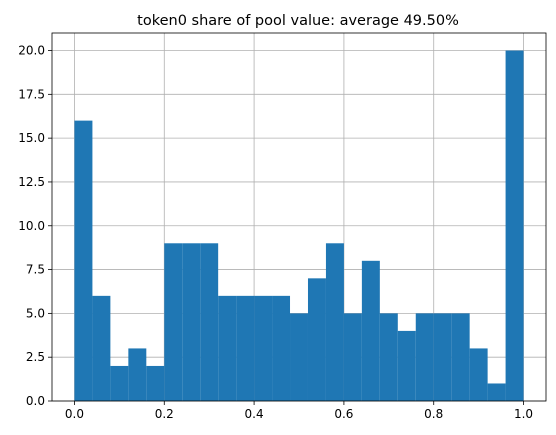 This screenshot has width=556, height=435. I want to click on y-tick-label: 12.5, so click(31, 182).